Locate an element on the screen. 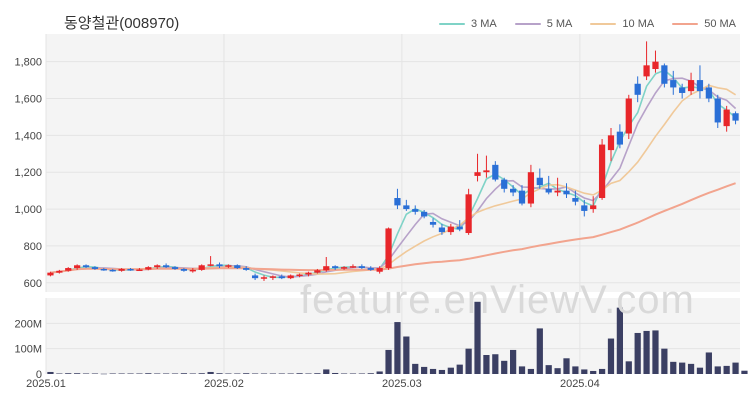 Image resolution: width=750 pixels, height=400 pixels. legend-swatch-3ma is located at coordinates (452, 24).